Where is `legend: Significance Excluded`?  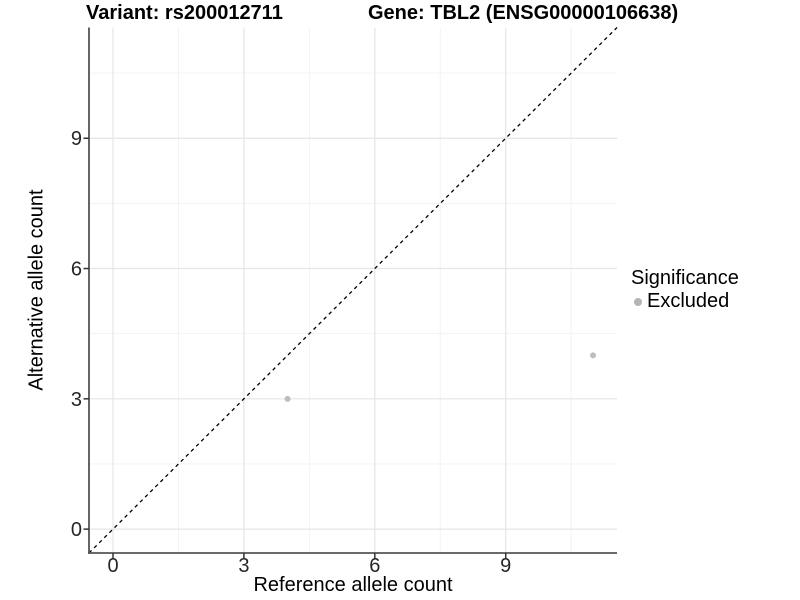 legend: Significance Excluded is located at coordinates (685, 290).